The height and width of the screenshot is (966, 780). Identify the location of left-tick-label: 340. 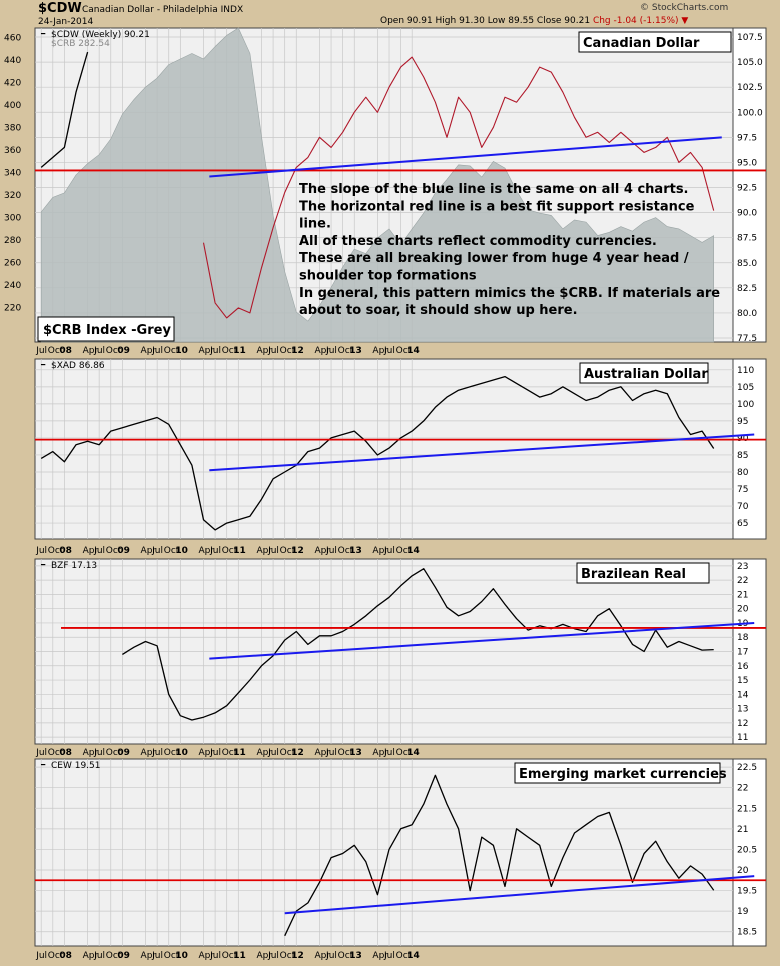
(12, 174).